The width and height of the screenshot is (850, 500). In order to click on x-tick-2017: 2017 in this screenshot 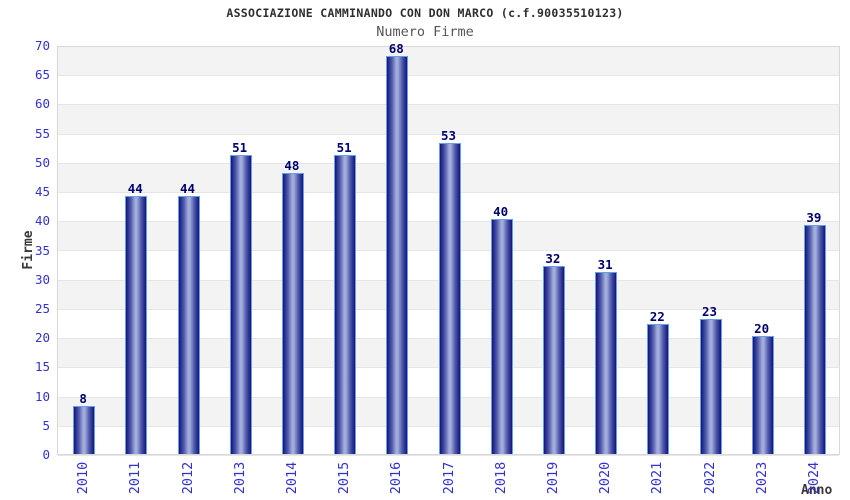, I will do `click(448, 478)`.